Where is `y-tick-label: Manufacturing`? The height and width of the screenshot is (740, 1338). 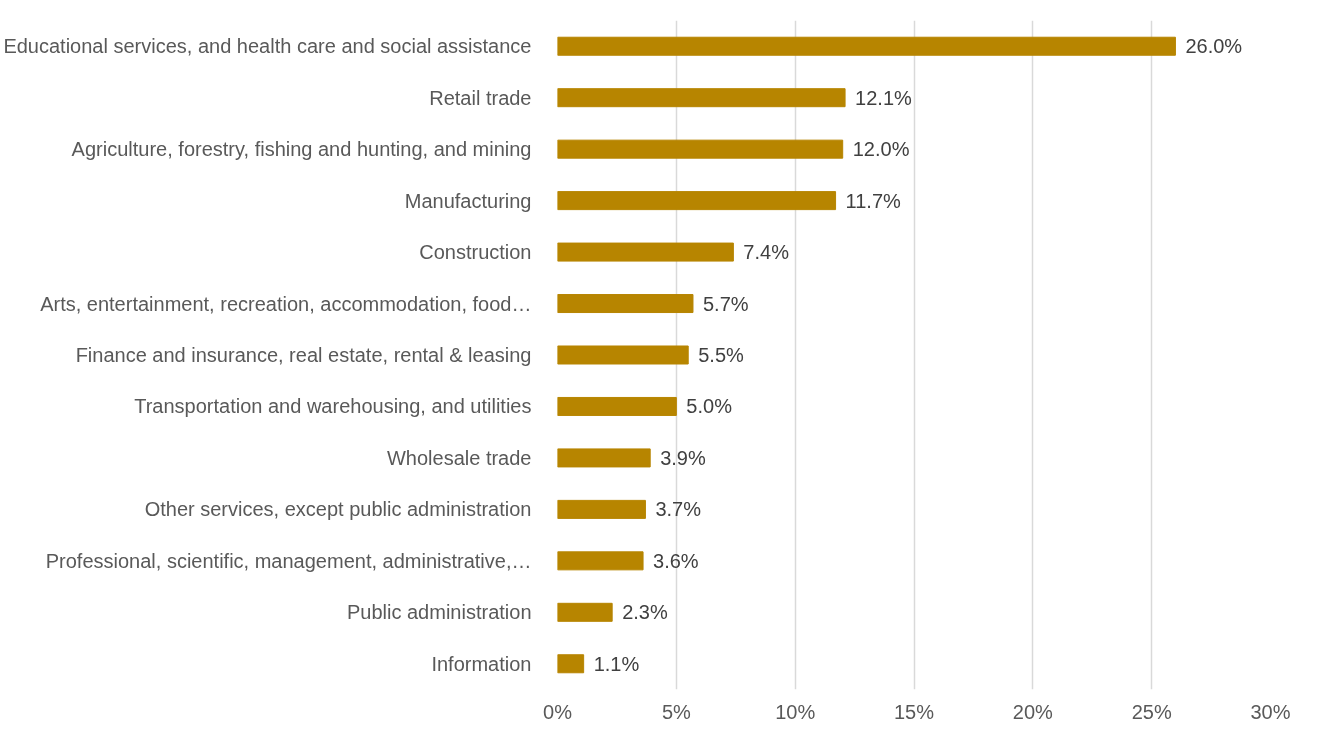
y-tick-label: Manufacturing is located at coordinates (468, 200).